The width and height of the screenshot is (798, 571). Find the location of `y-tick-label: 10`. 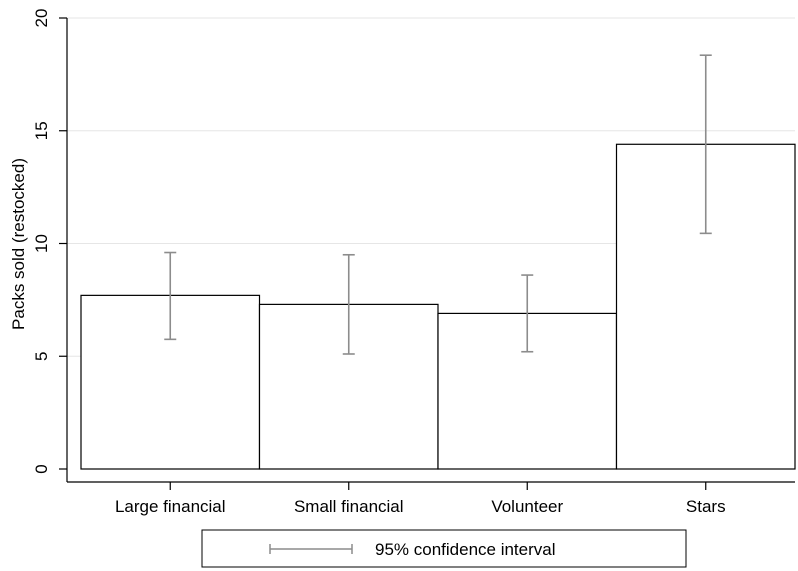

y-tick-label: 10 is located at coordinates (41, 243).